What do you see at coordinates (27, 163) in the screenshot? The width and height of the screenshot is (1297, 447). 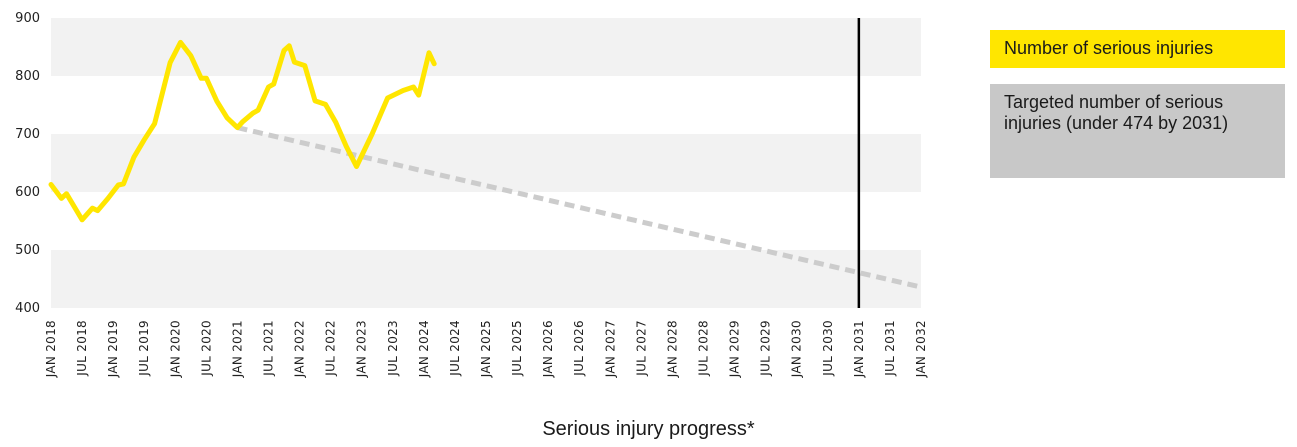 I see `y-axis-ticks: 400 500 600 700 800 900` at bounding box center [27, 163].